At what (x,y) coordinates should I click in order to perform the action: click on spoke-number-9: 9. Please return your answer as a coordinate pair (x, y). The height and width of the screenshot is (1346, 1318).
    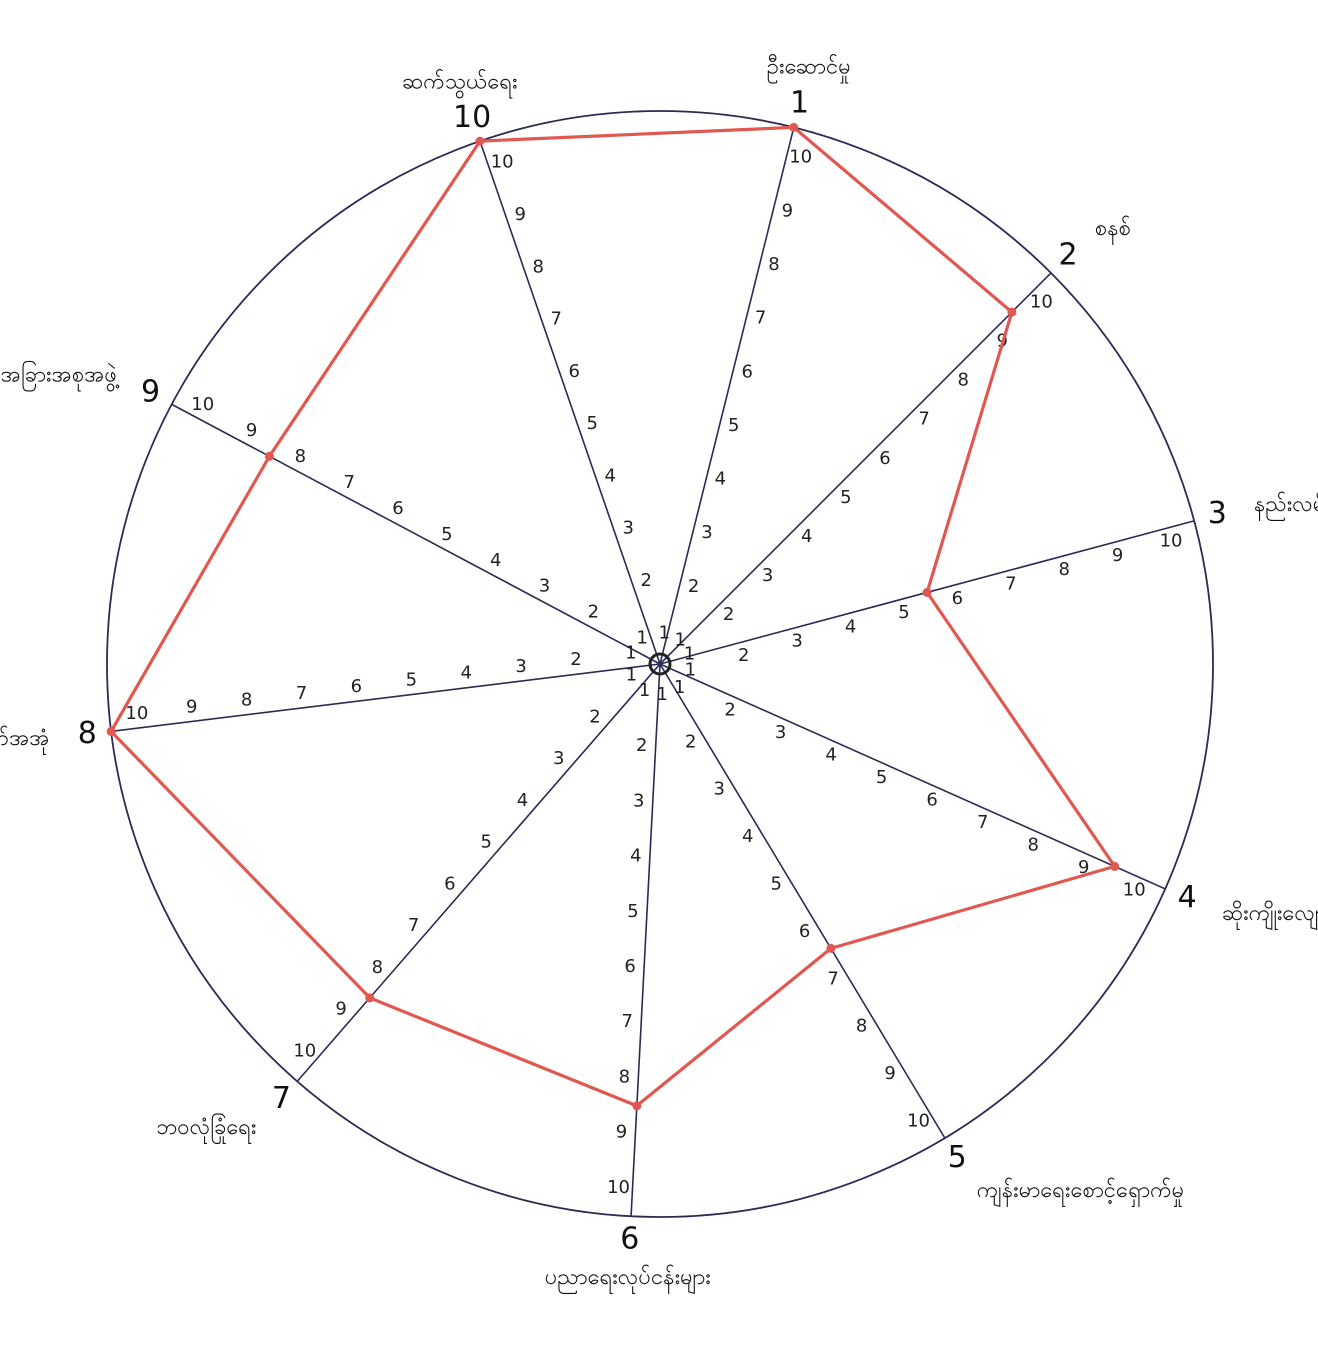
    Looking at the image, I should click on (150, 392).